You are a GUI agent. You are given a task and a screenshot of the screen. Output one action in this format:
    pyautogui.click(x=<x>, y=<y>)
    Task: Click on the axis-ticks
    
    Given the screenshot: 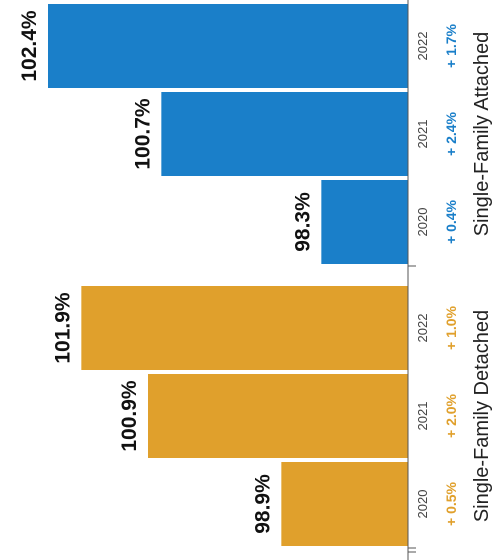 What is the action you would take?
    pyautogui.click(x=412, y=409)
    